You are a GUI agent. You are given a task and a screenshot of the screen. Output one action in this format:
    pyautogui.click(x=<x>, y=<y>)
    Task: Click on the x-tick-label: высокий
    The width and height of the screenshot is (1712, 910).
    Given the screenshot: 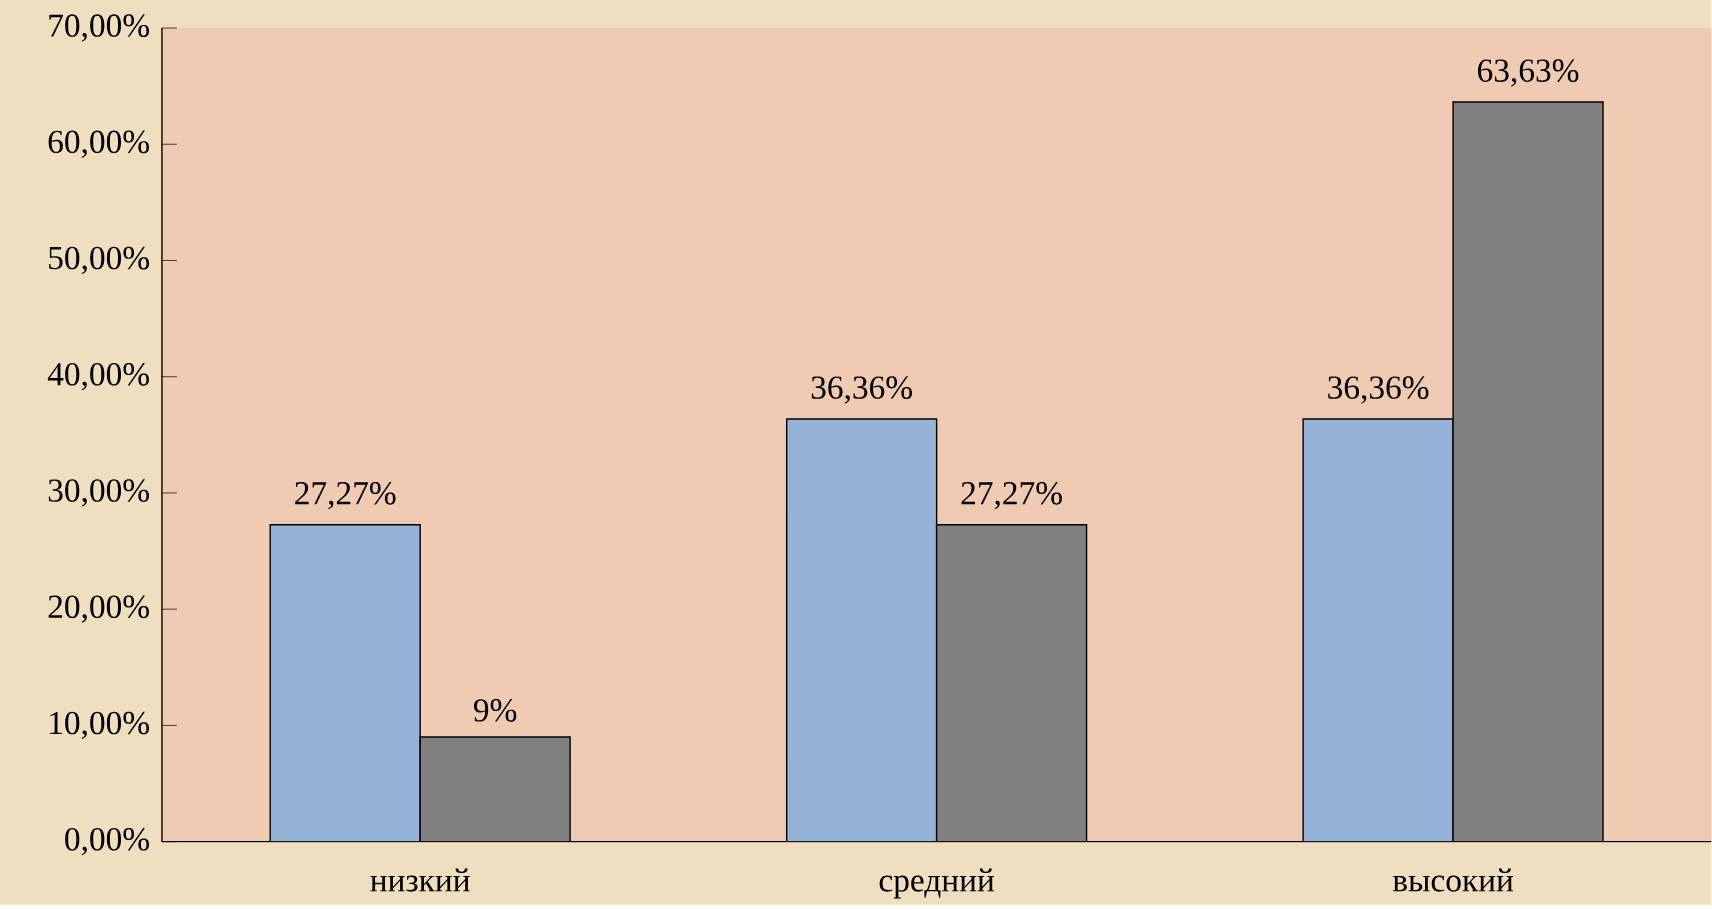 What is the action you would take?
    pyautogui.click(x=1453, y=880)
    